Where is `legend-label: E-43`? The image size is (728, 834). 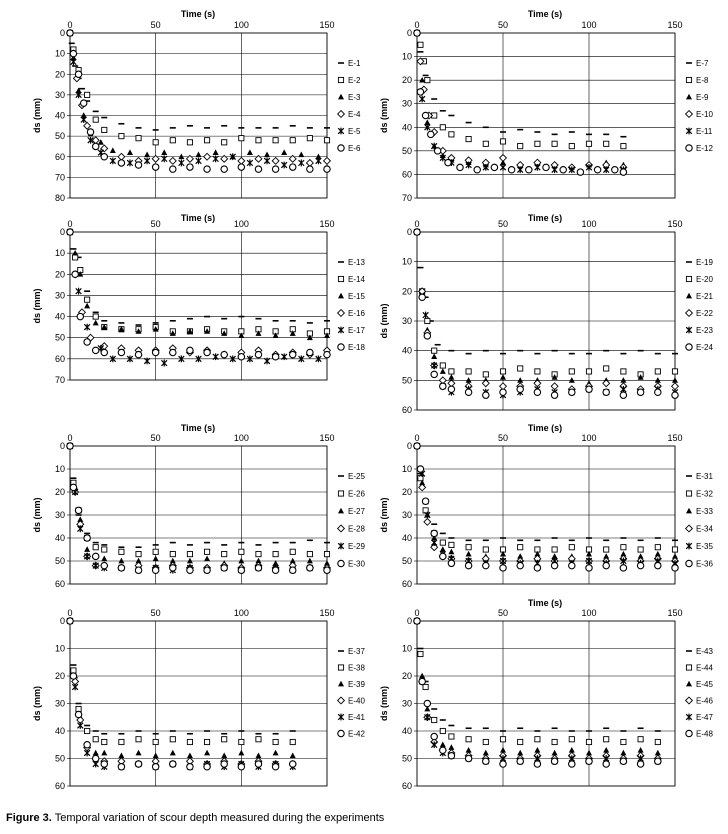 legend-label: E-43 is located at coordinates (704, 651).